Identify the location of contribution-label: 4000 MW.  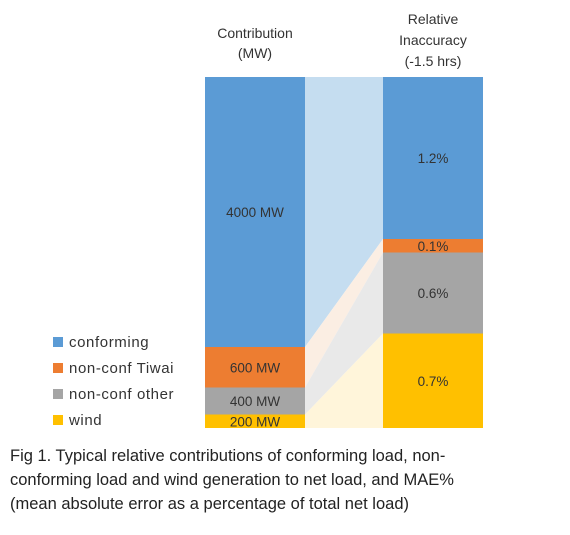
(255, 212).